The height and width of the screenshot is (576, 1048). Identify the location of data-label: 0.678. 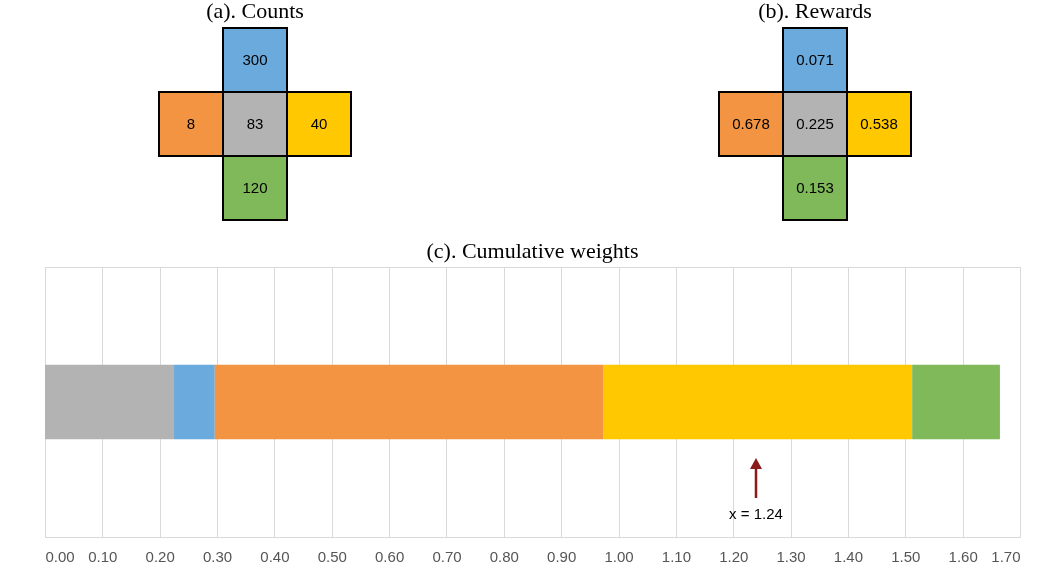
(751, 123).